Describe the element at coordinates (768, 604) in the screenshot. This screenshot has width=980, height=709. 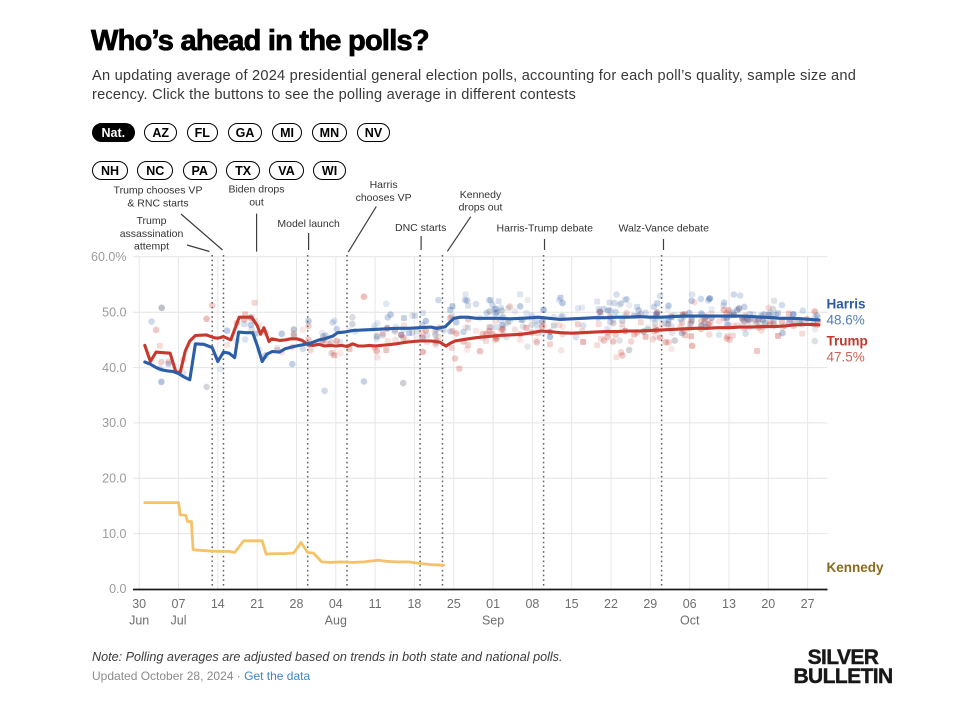
I see `svg-text: 20` at that location.